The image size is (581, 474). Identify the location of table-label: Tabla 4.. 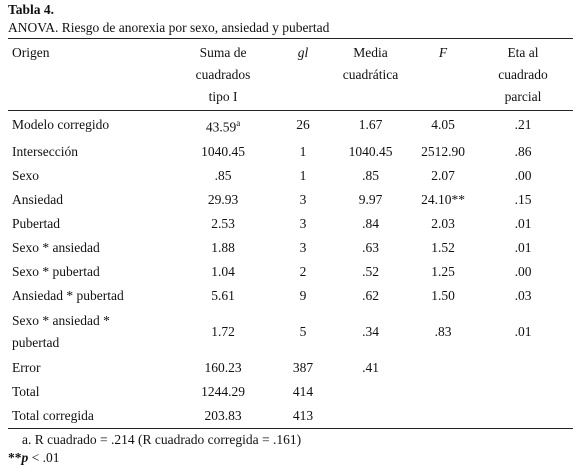
(31, 9).